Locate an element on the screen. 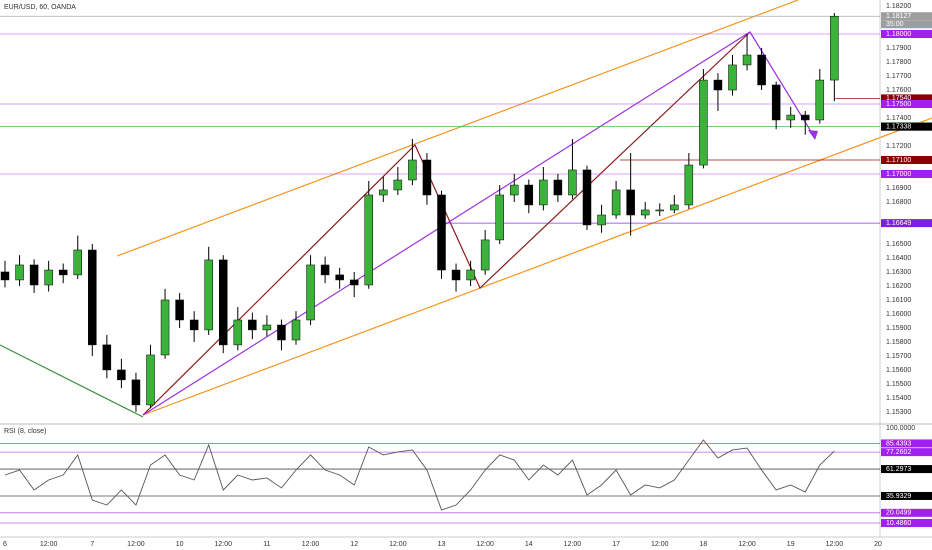 The height and width of the screenshot is (550, 932). y-tick-label: 1.17800 is located at coordinates (898, 62).